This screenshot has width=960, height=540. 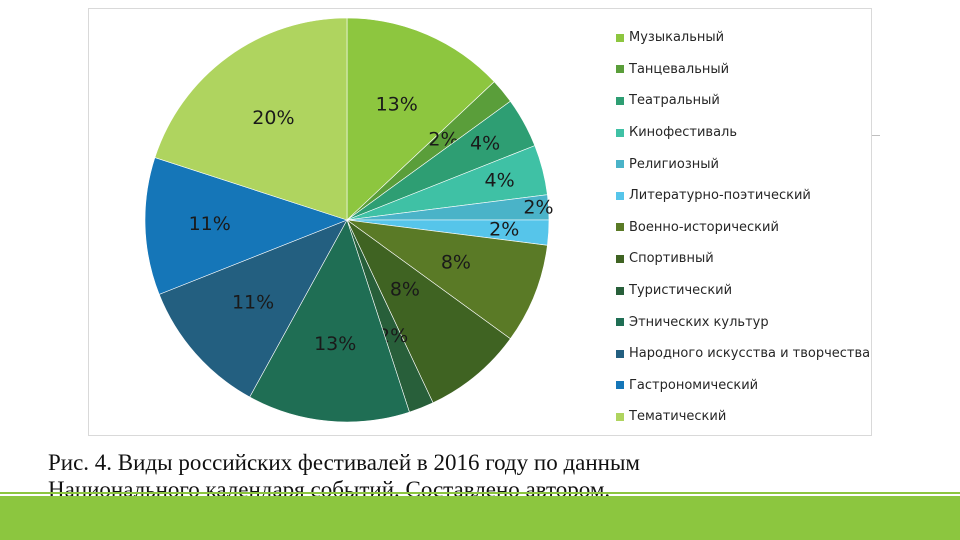 What do you see at coordinates (743, 38) in the screenshot?
I see `legend-item-1: Музыкальный` at bounding box center [743, 38].